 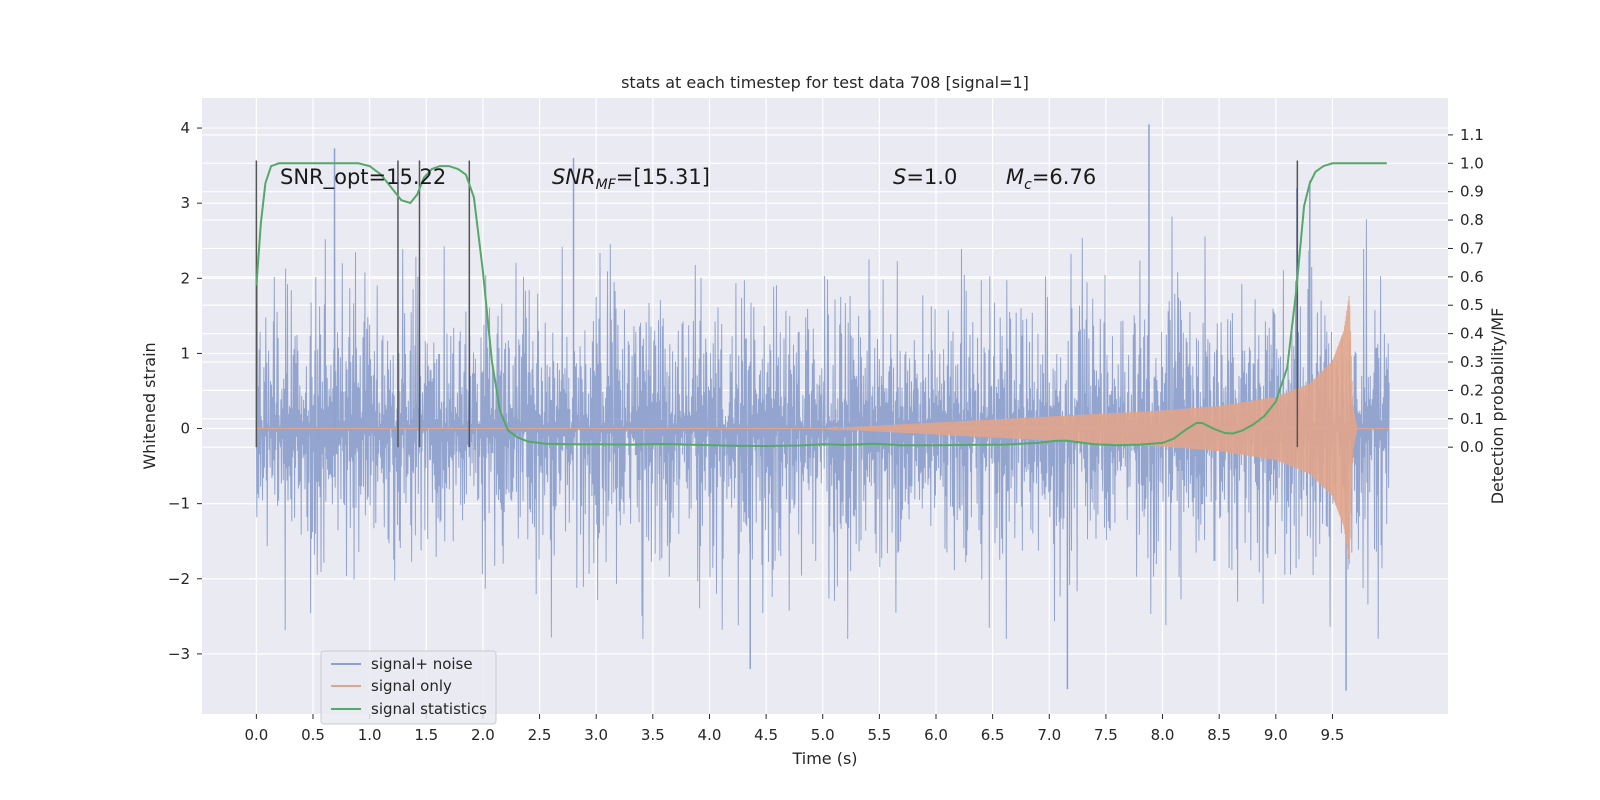 What do you see at coordinates (1472, 390) in the screenshot?
I see `y-right-tick-label: 0.2` at bounding box center [1472, 390].